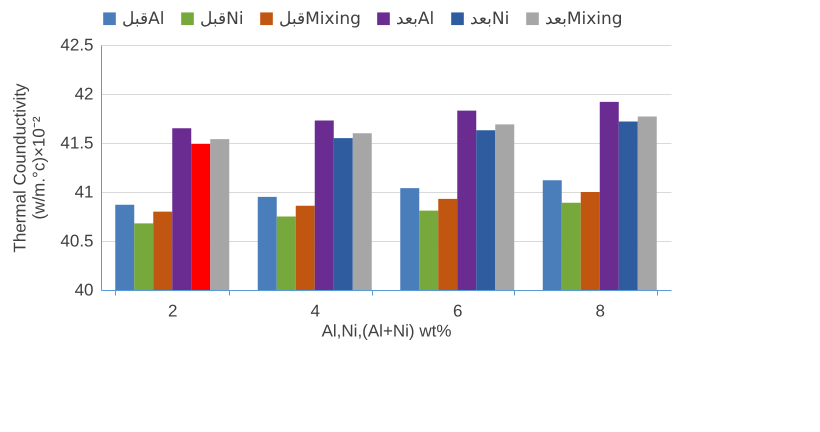  I want to click on legend-label: قبلNi, so click(222, 18).